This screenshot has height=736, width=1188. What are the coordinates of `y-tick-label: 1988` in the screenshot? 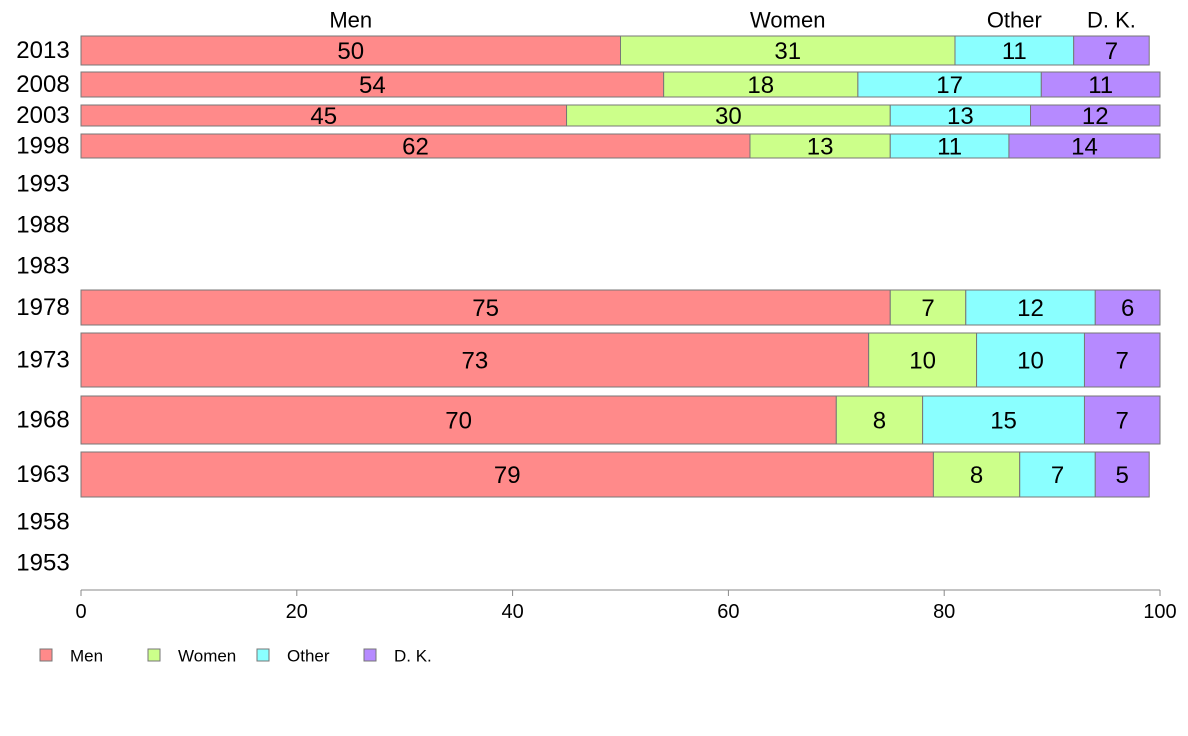 It's located at (42, 225).